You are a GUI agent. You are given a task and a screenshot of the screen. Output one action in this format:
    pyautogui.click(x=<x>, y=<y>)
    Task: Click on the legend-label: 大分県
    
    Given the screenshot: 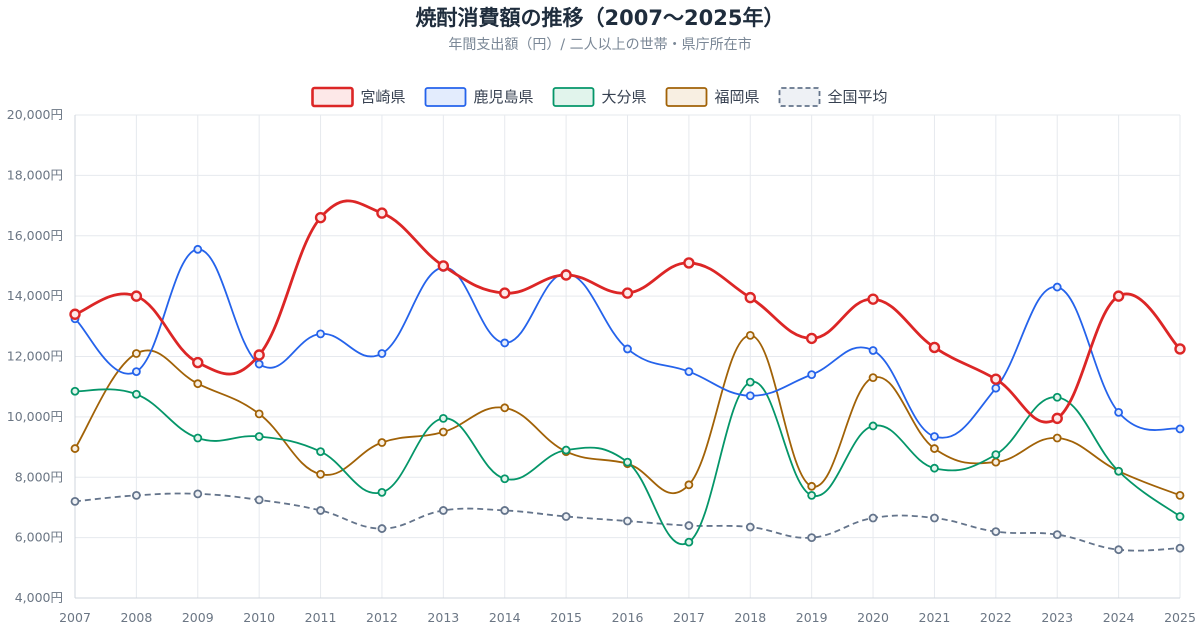 What is the action you would take?
    pyautogui.click(x=624, y=97)
    